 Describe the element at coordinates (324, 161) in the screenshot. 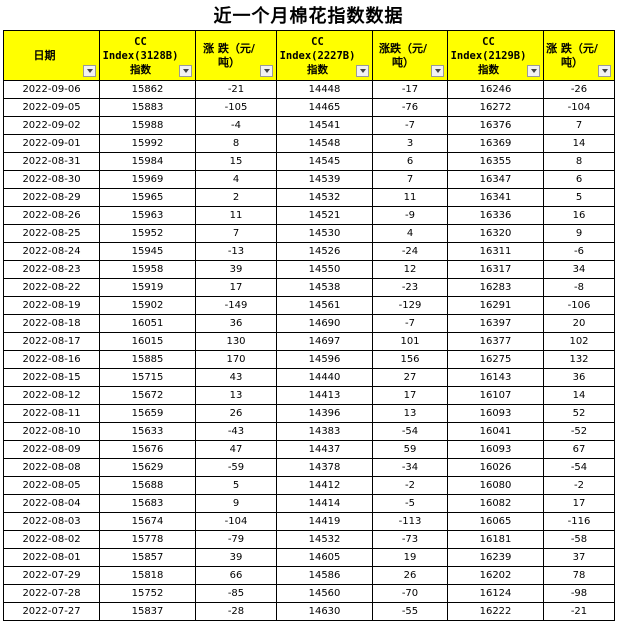

I see `index-2227b-cell: 14545` at that location.